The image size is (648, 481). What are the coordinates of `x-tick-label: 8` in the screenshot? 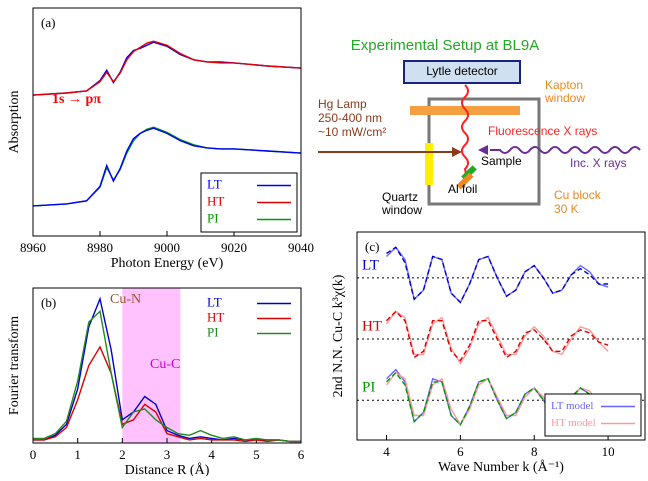 It's located at (534, 451).